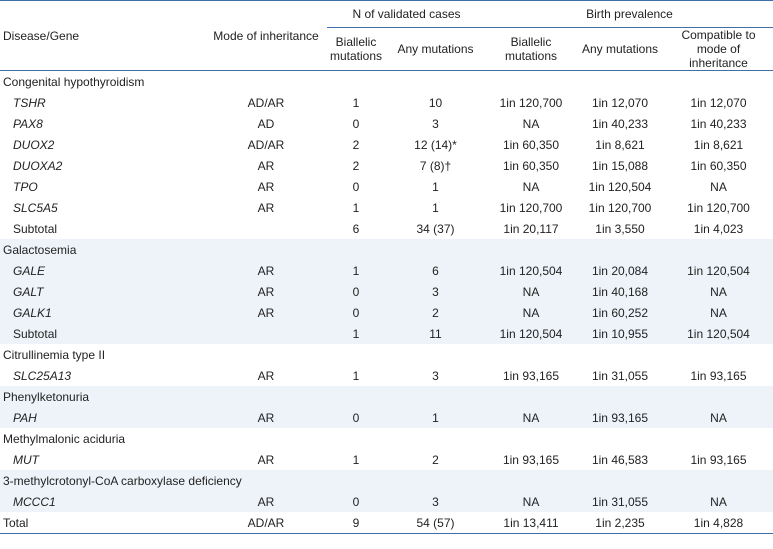 This screenshot has height=549, width=773. Describe the element at coordinates (102, 333) in the screenshot. I see `cell: Subtotal` at that location.